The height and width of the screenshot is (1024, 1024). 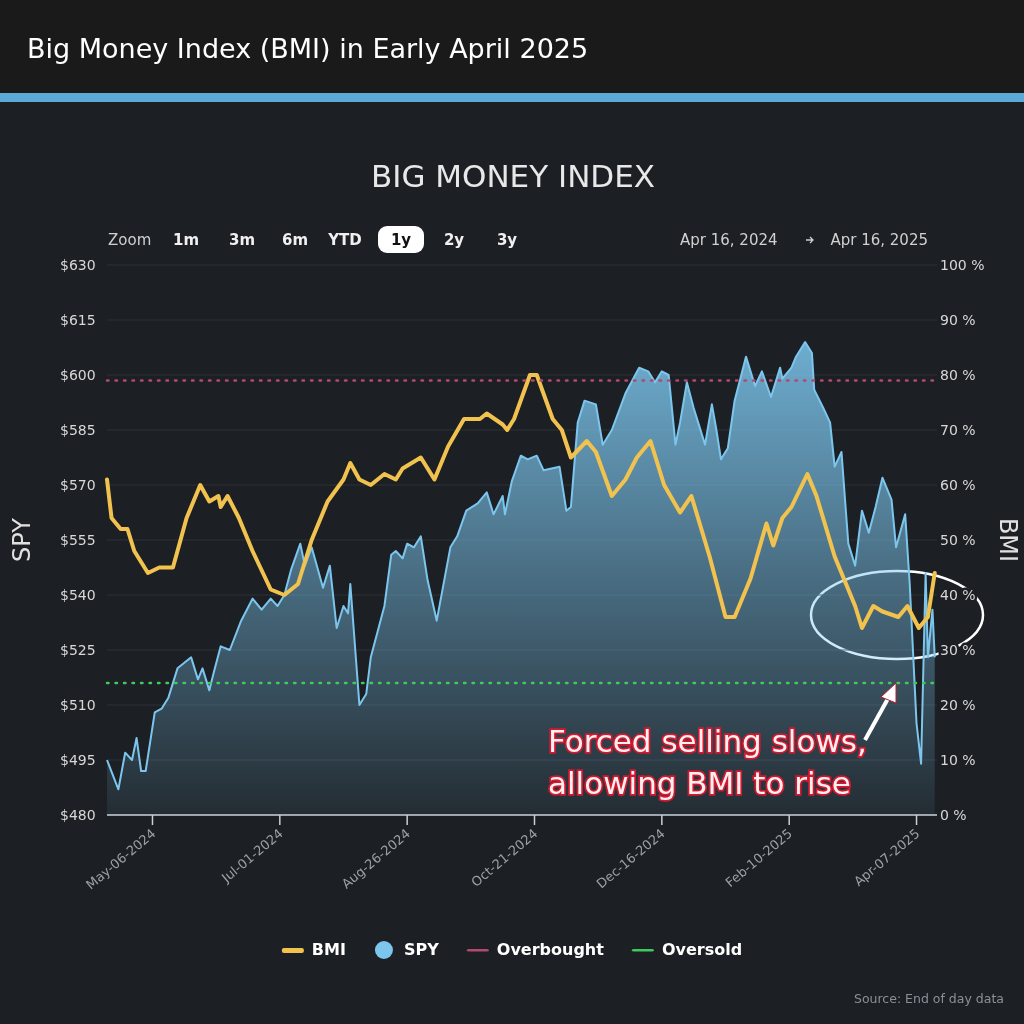 I want to click on y-tick-label: $480, so click(x=78, y=815).